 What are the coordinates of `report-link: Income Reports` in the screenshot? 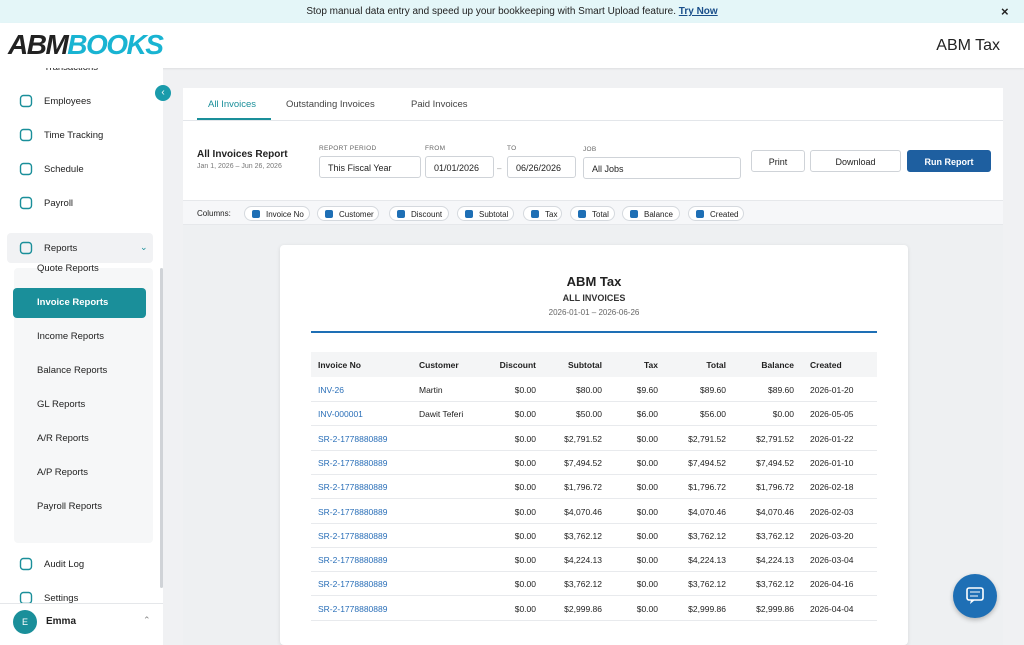 It's located at (71, 336).